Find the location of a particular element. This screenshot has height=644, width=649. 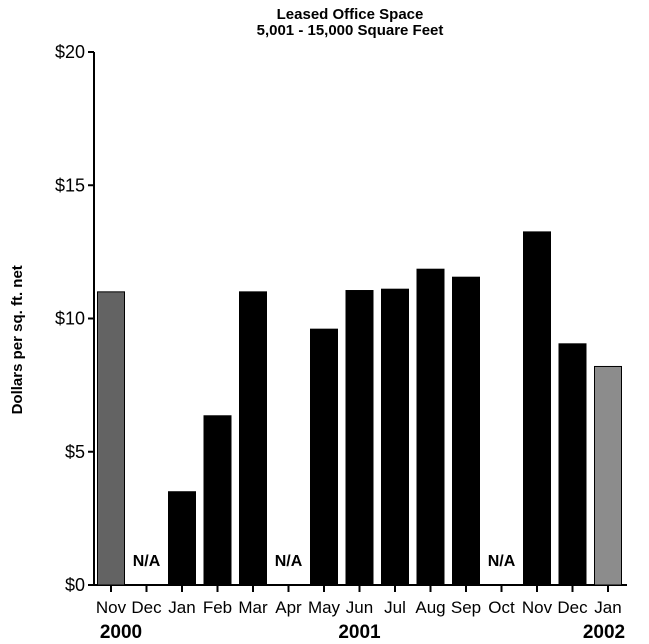

x-tick-label: Aug is located at coordinates (430, 607).